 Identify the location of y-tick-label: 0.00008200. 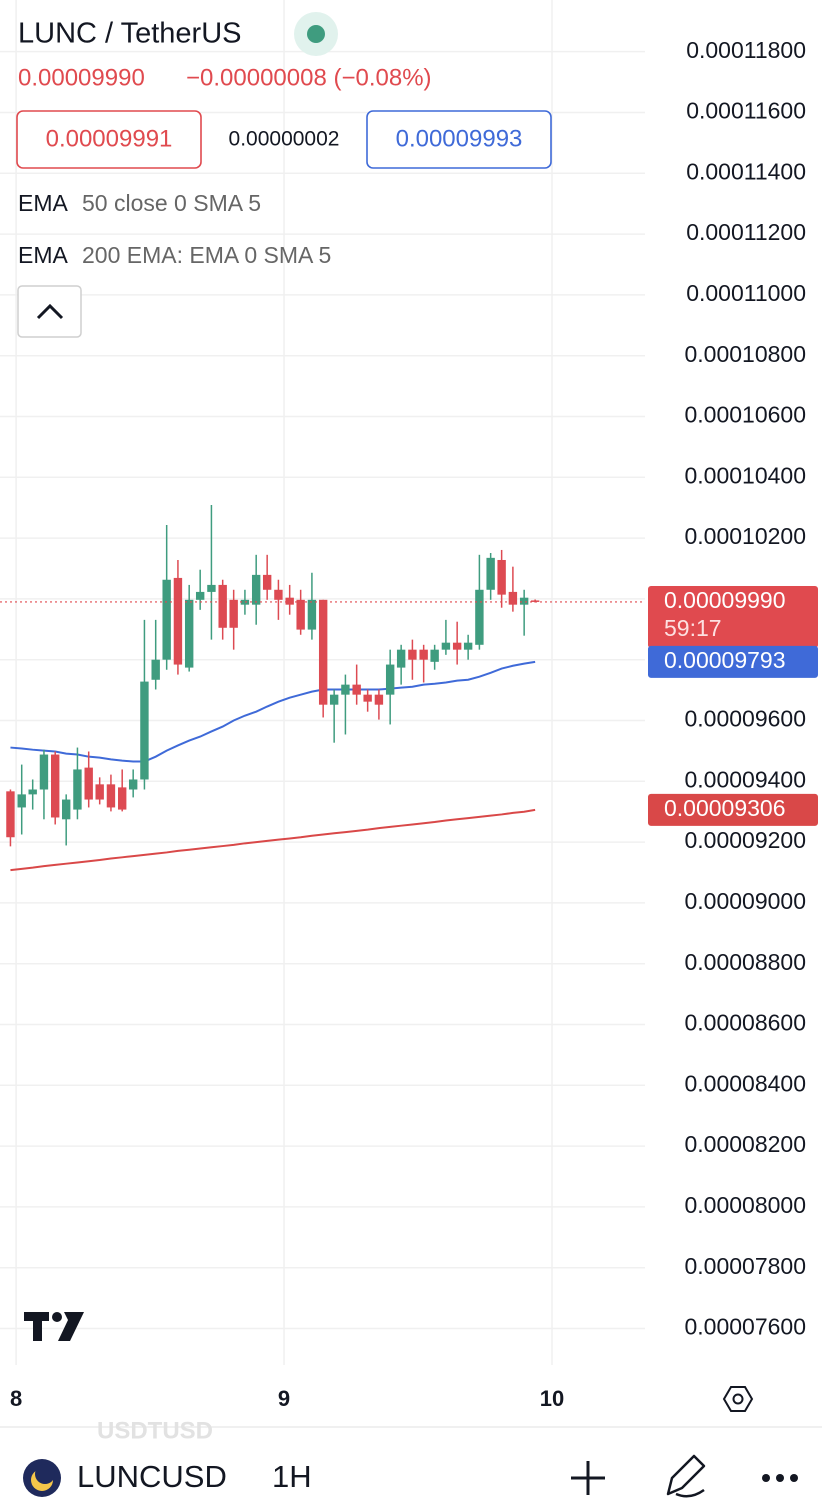
(745, 1144).